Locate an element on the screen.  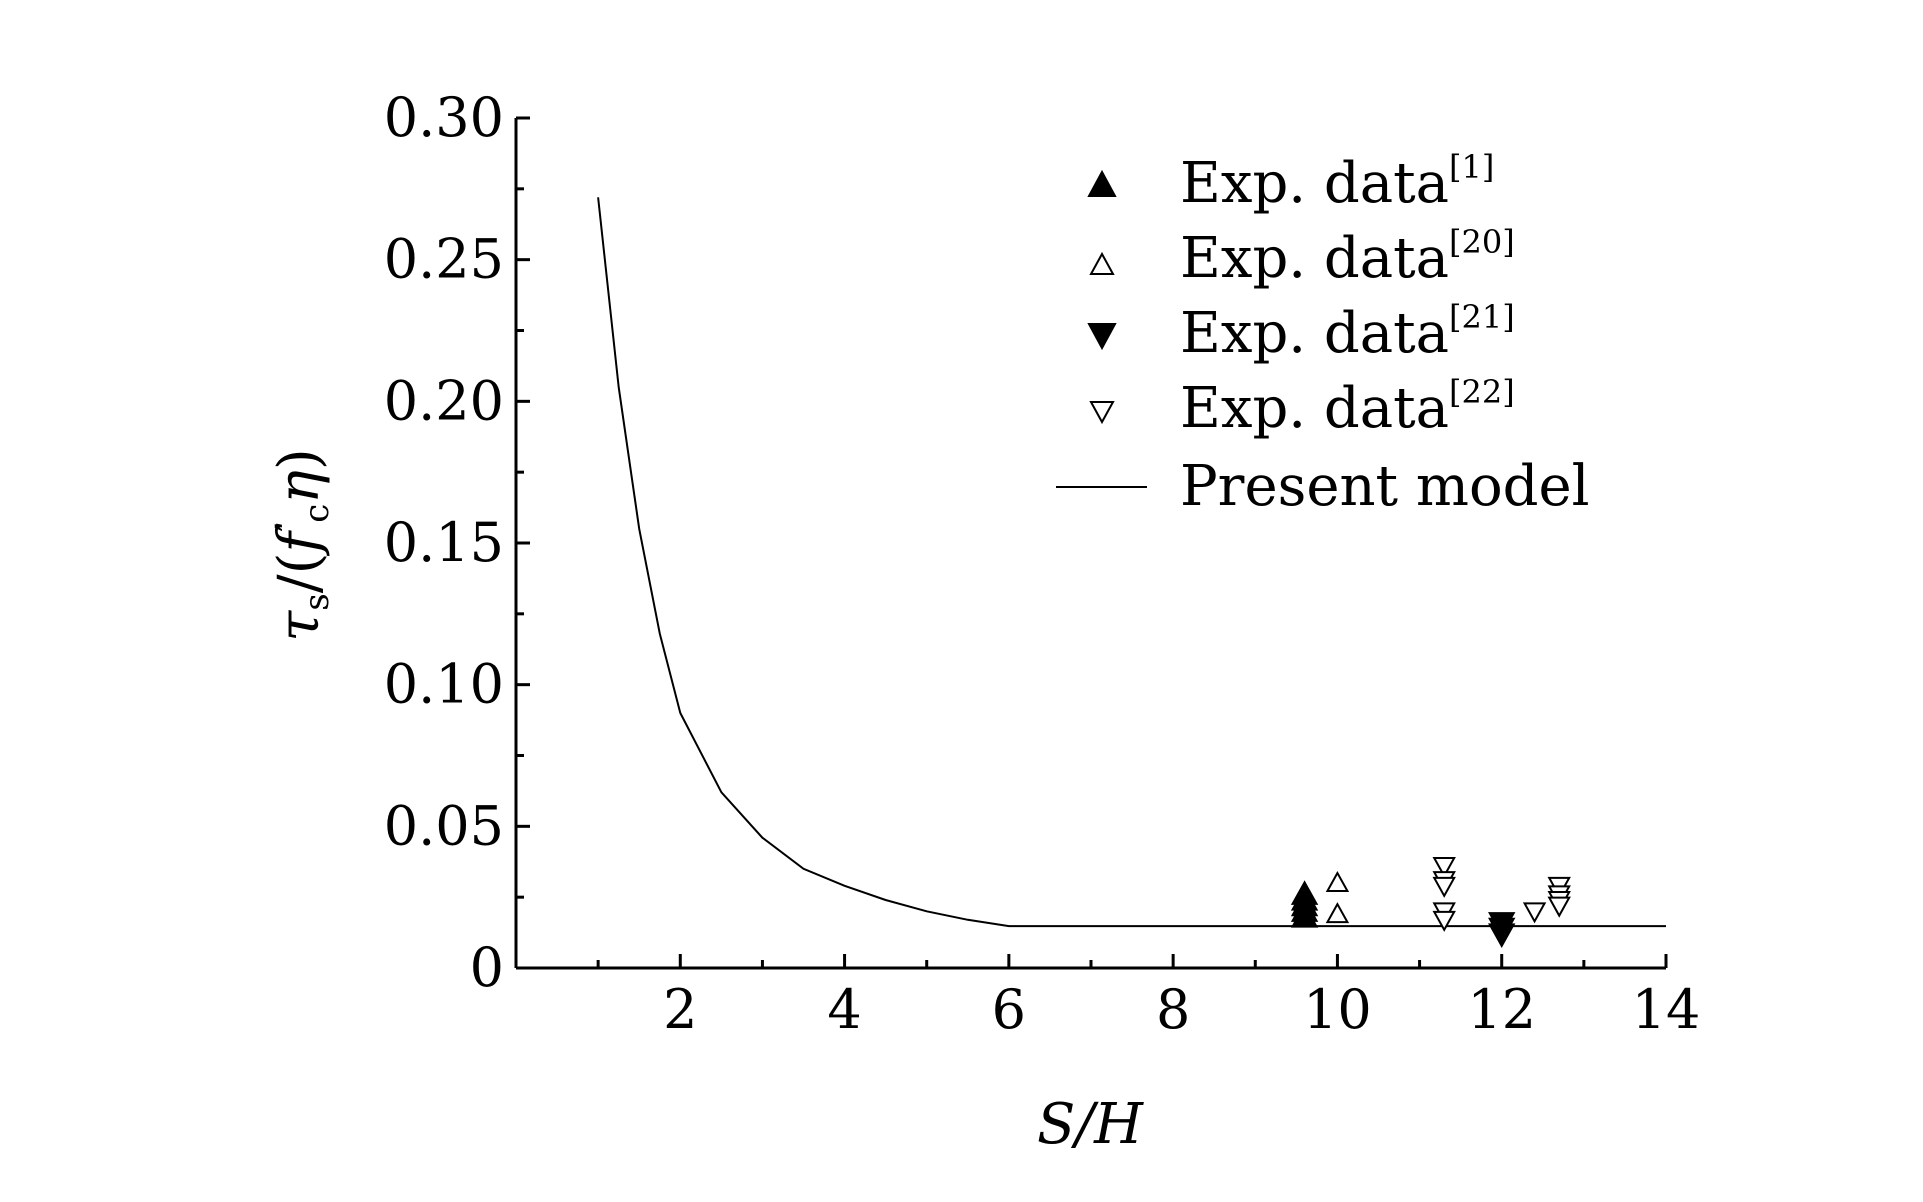
legend-marker-open-up is located at coordinates (1102, 263).